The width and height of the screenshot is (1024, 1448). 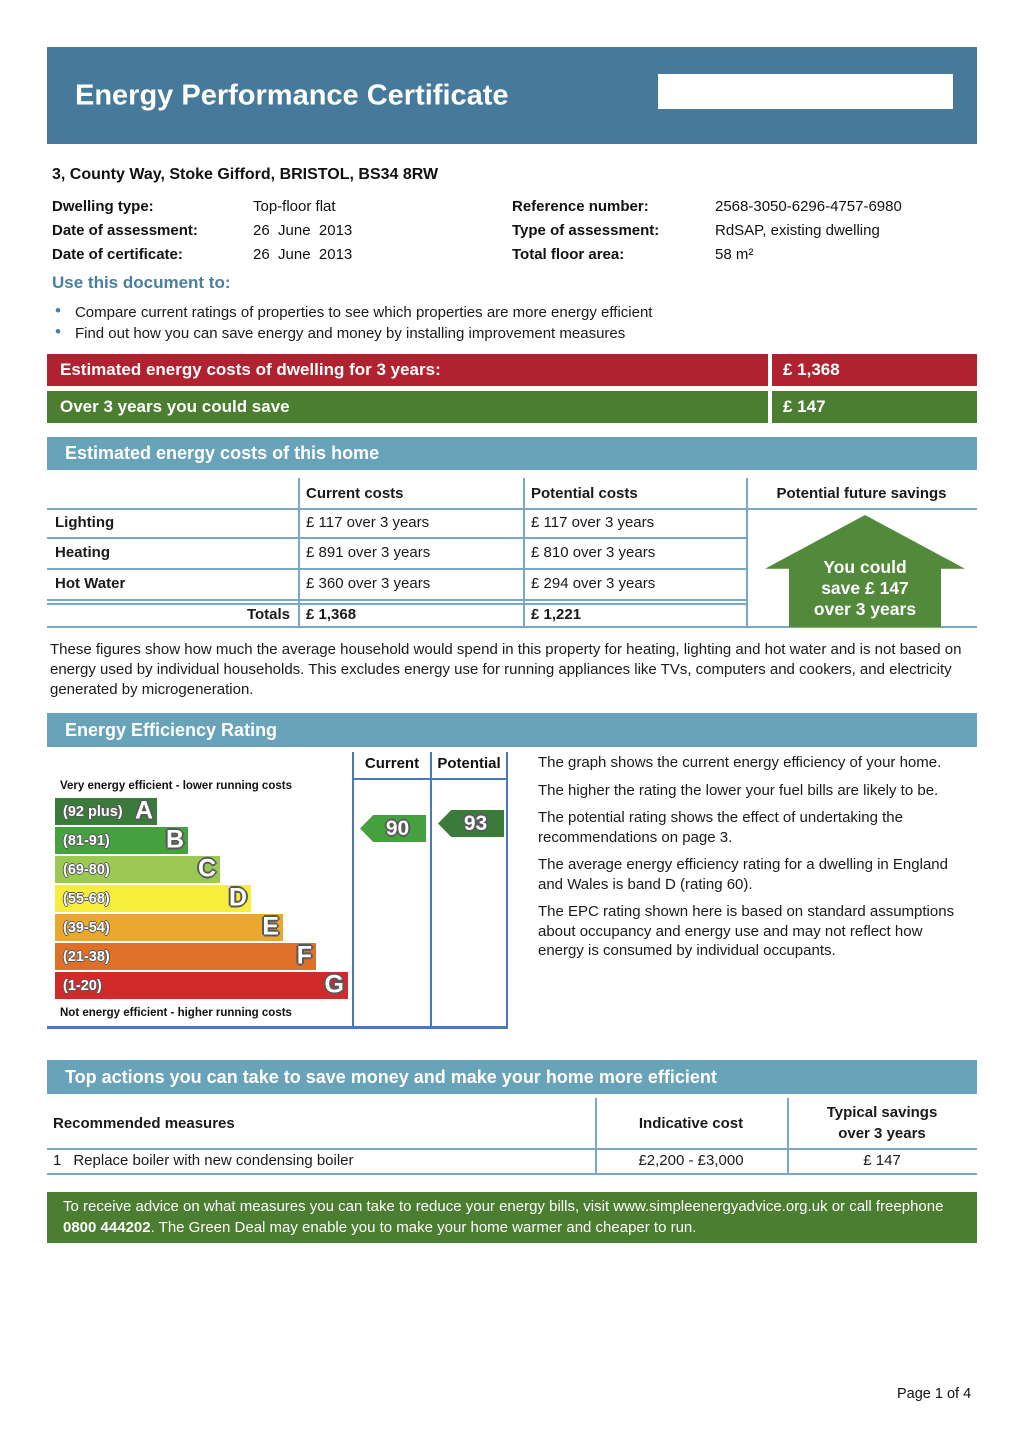 What do you see at coordinates (512, 95) in the screenshot?
I see `title-banner: Energy Performance Certificate` at bounding box center [512, 95].